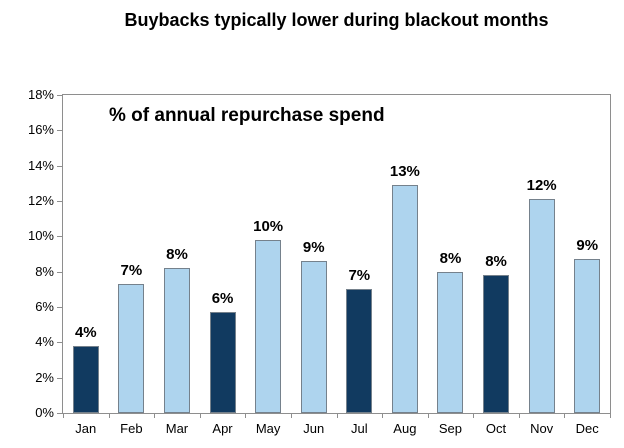 This screenshot has width=624, height=448. Describe the element at coordinates (314, 428) in the screenshot. I see `x-tick-label: Jun` at that location.